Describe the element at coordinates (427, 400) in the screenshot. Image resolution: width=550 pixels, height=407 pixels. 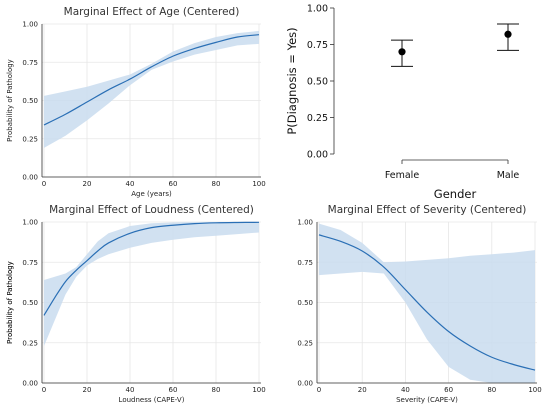
I see `x-axis-label: Severity (CAPE-V)` at that location.